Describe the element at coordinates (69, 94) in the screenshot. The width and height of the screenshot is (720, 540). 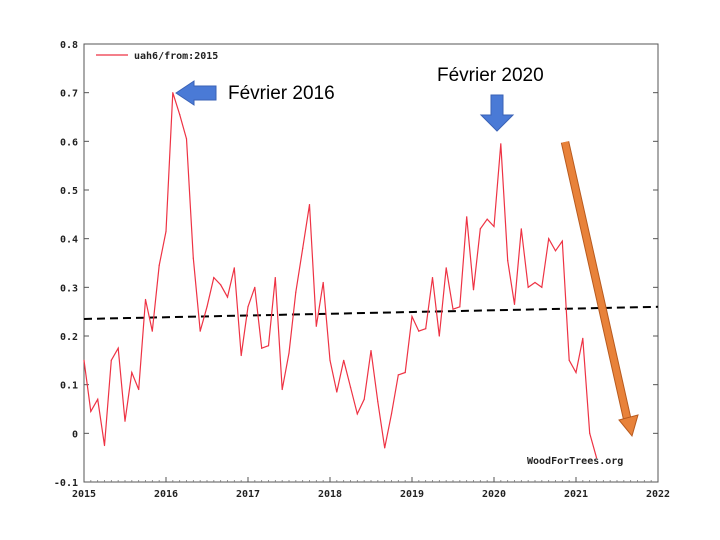
I see `y-tick-label: 0.7` at that location.